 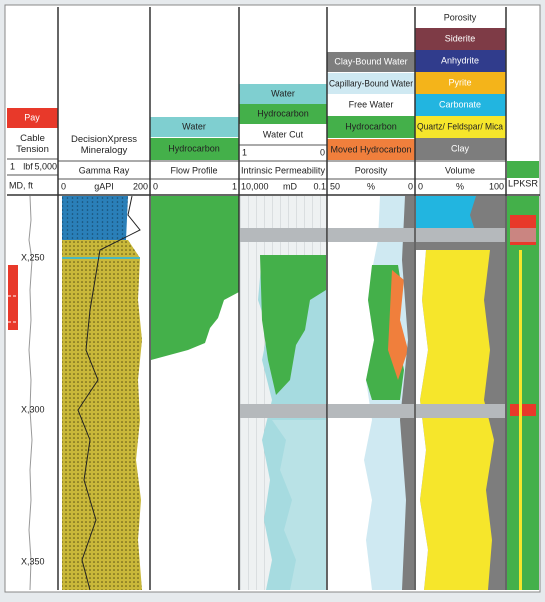 I want to click on track-title: DecisionXpress Mineralogy, so click(x=104, y=145).